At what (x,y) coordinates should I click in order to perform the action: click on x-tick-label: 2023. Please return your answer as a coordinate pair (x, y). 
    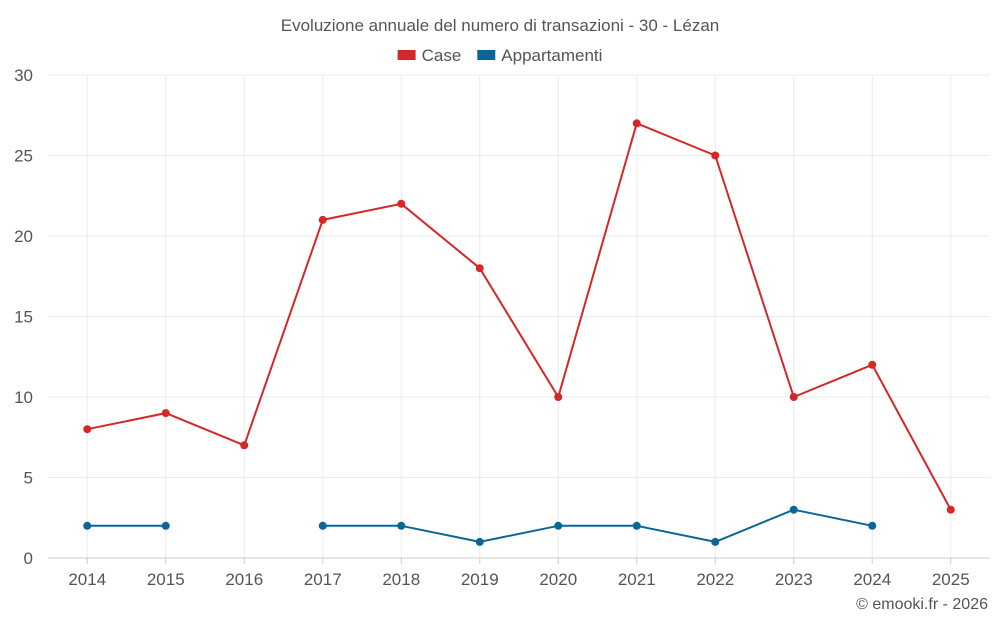
    Looking at the image, I should click on (794, 579).